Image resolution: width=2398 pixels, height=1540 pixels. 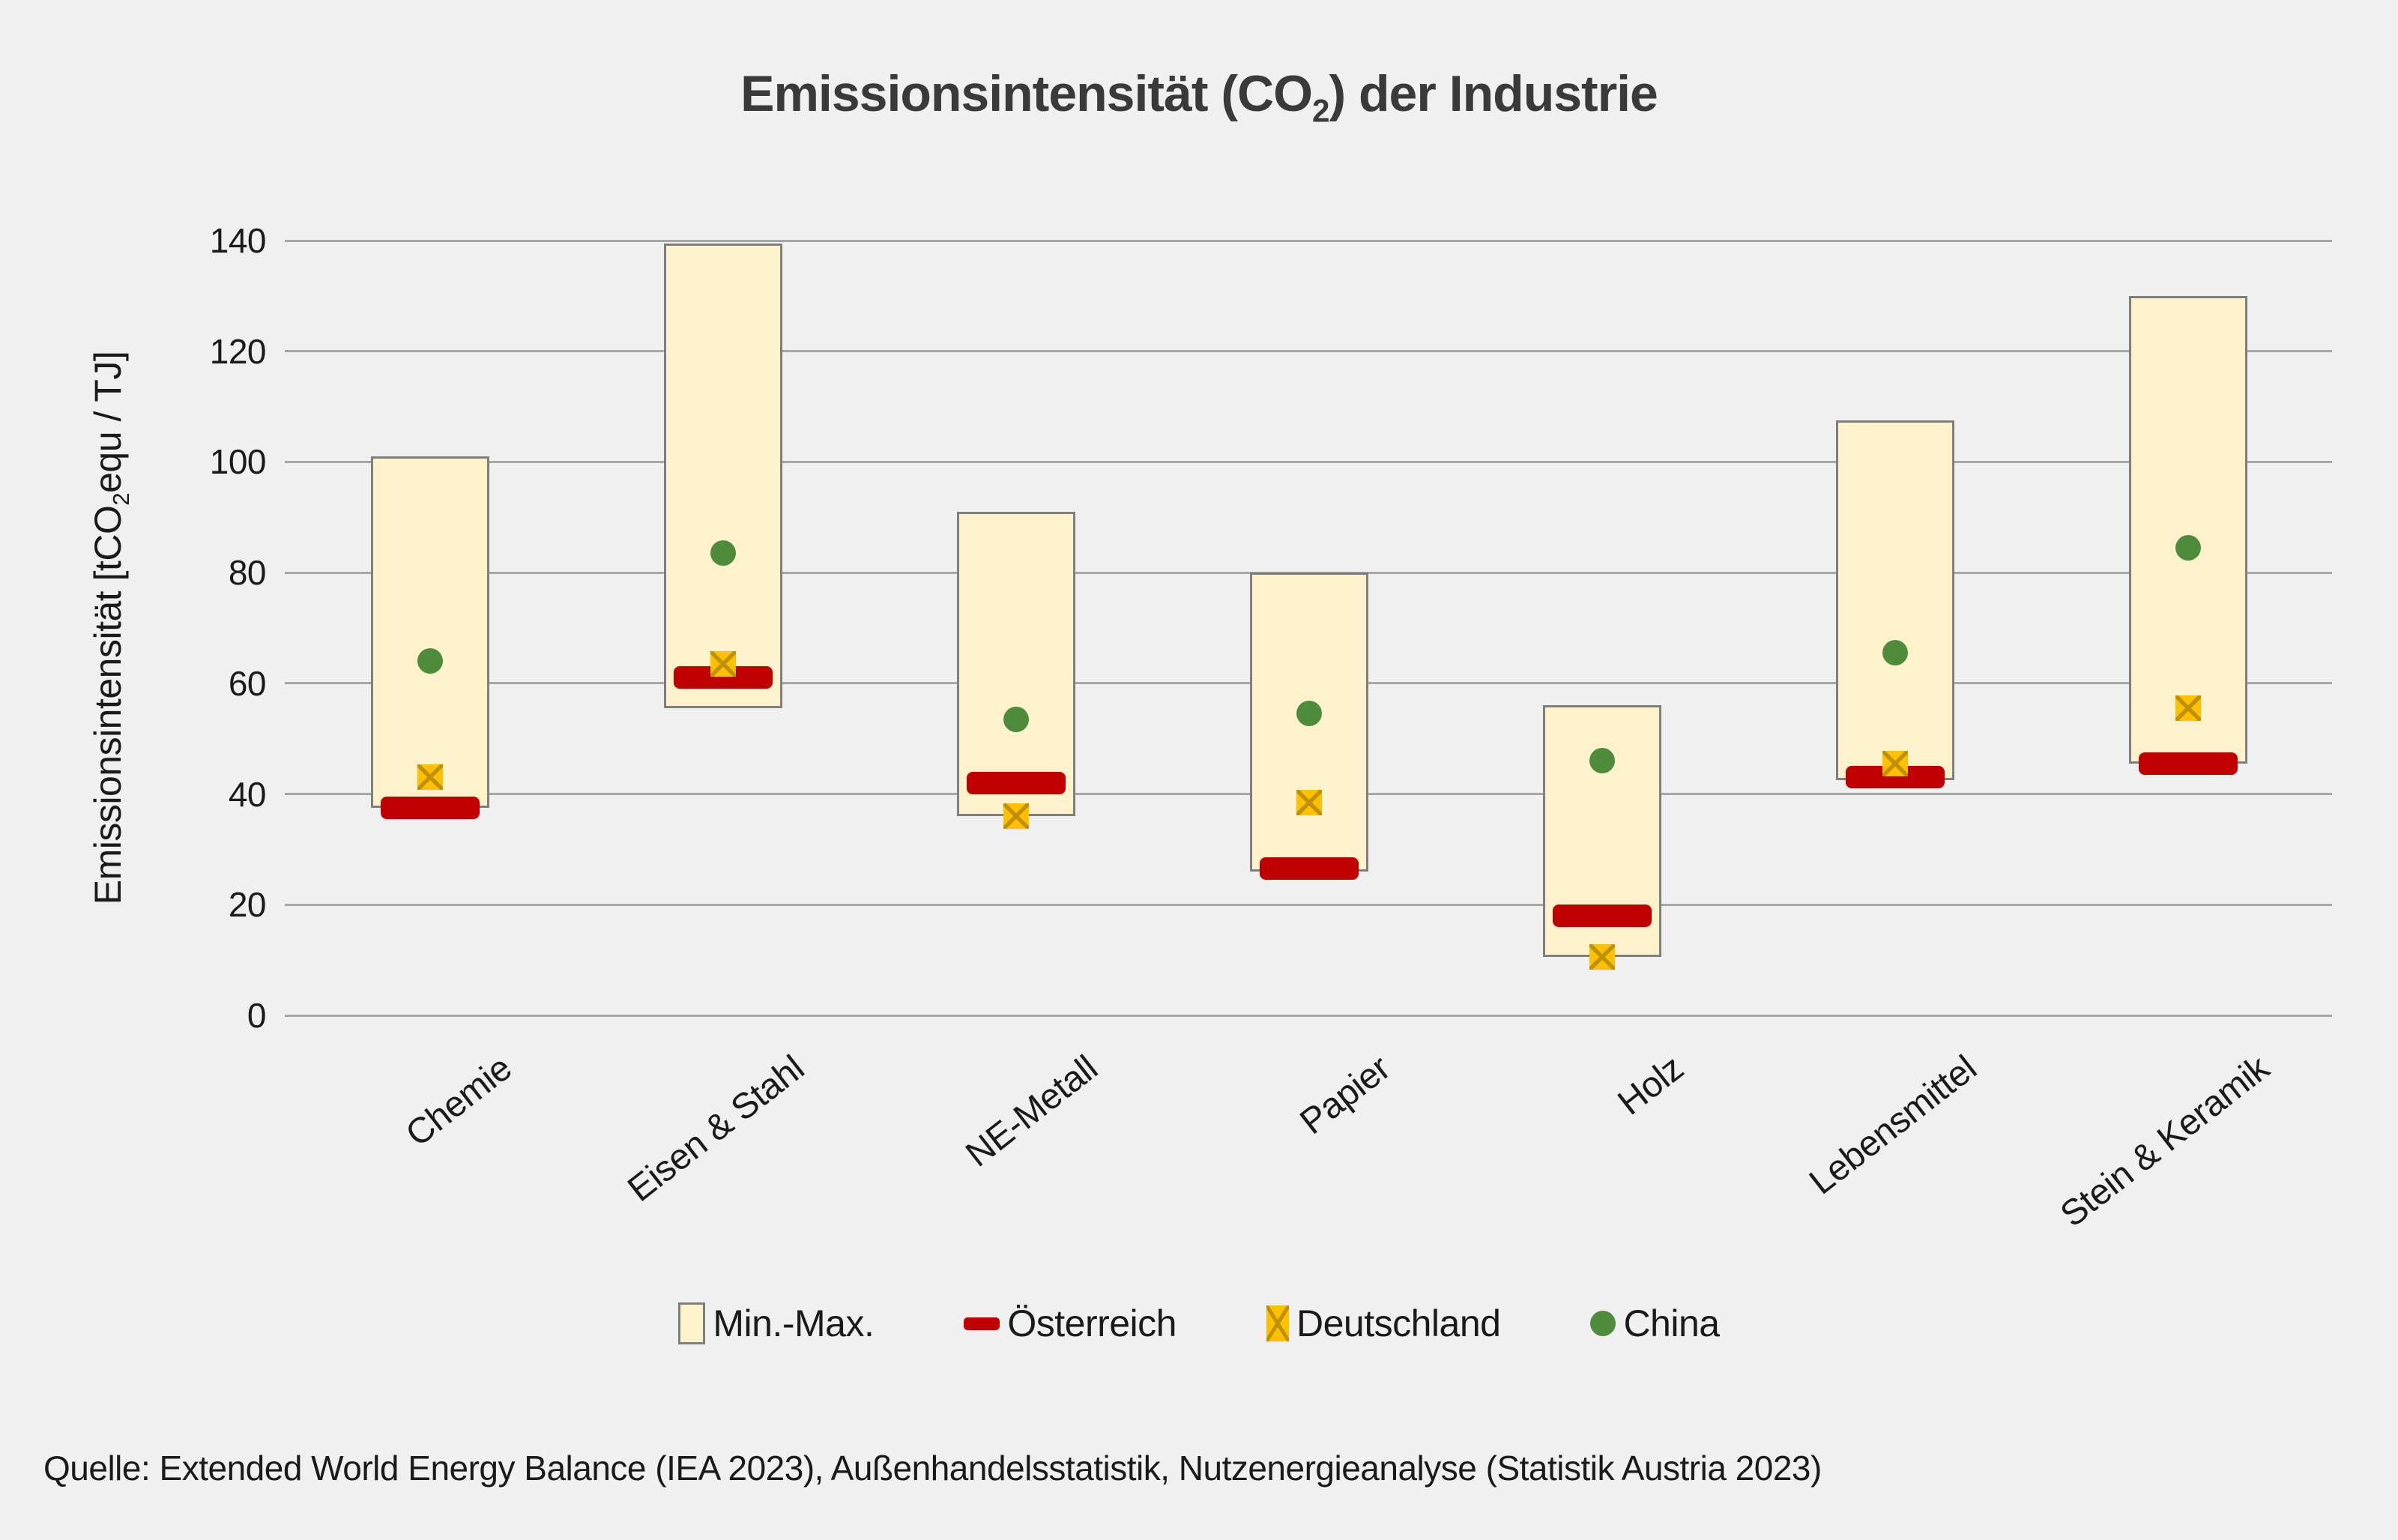 I want to click on chart-title-subscript: 2, so click(x=1320, y=111).